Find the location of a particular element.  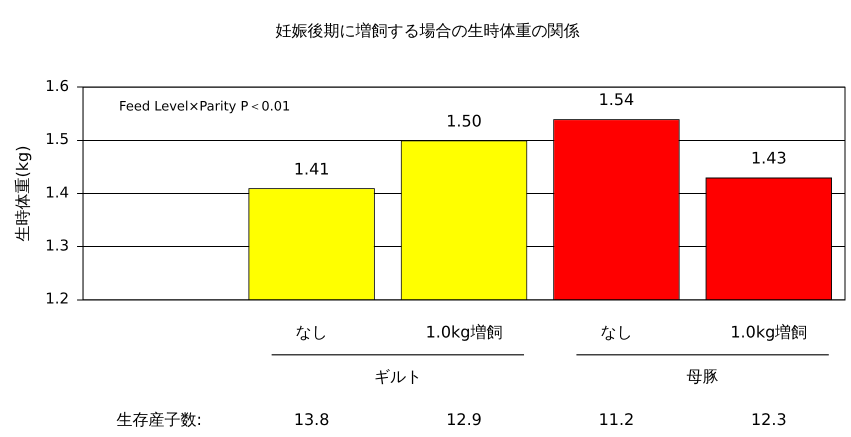

data-label: 1.54 is located at coordinates (616, 100).